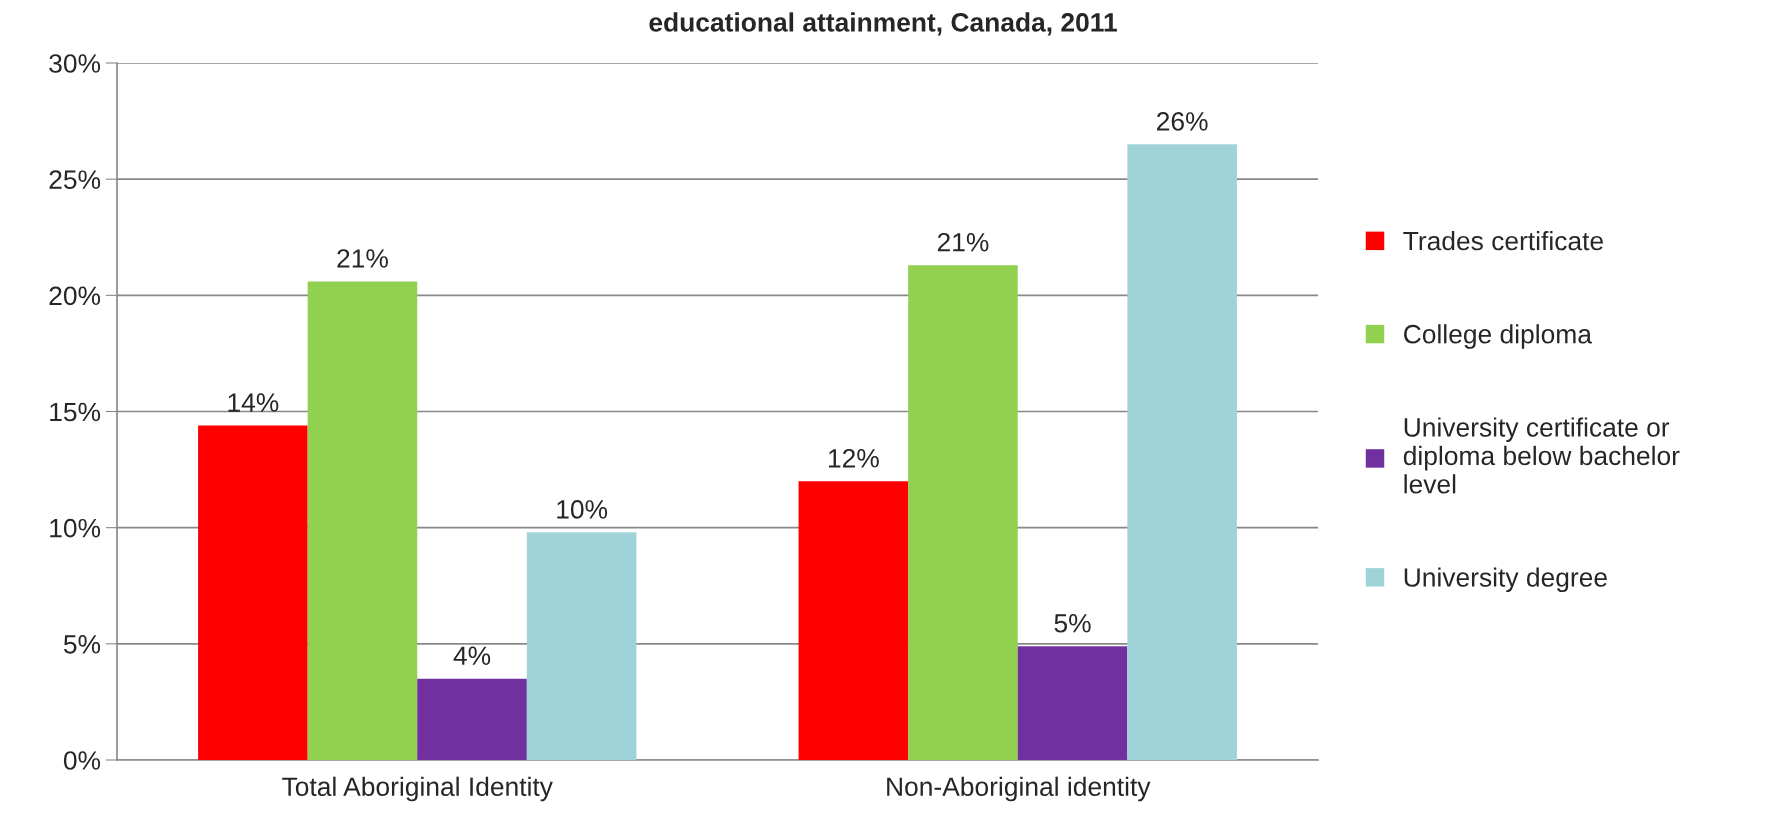 Image resolution: width=1766 pixels, height=823 pixels. What do you see at coordinates (82, 644) in the screenshot?
I see `y-tick-label: 5%` at bounding box center [82, 644].